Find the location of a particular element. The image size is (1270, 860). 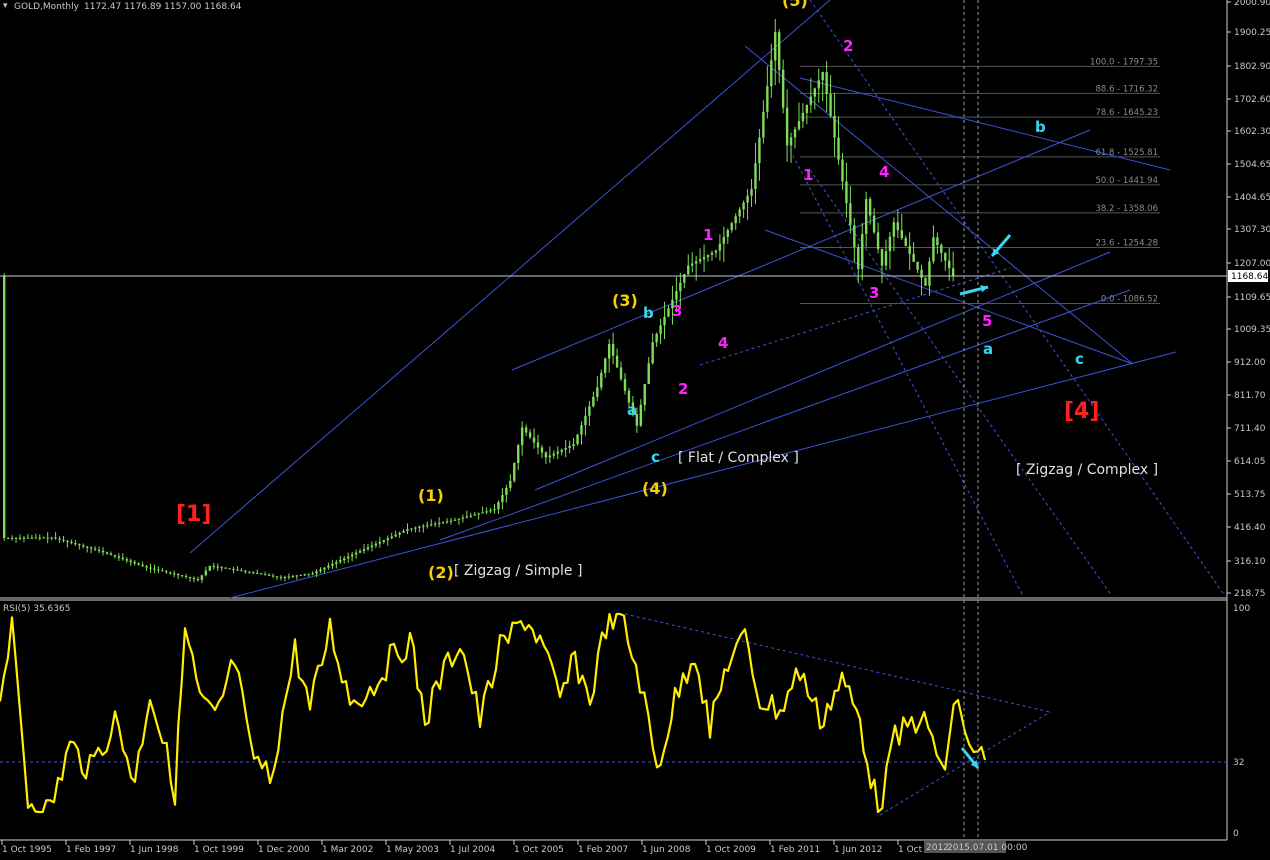

arrow-down-right-icon-head is located at coordinates (974, 764).